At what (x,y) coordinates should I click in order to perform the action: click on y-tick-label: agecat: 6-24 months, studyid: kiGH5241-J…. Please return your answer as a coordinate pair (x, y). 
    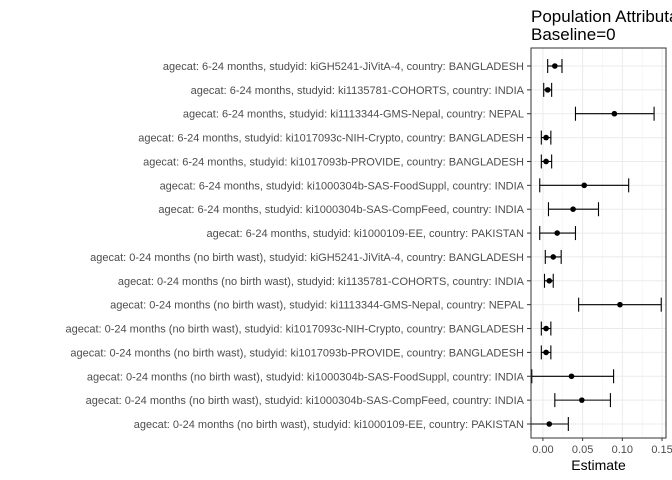
    Looking at the image, I should click on (343, 67).